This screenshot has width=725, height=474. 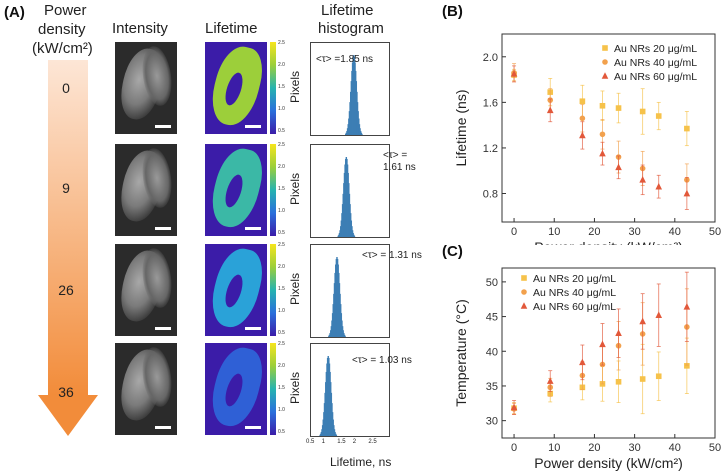 I want to click on y-axis-label: Temperature (°C), so click(x=461, y=353).